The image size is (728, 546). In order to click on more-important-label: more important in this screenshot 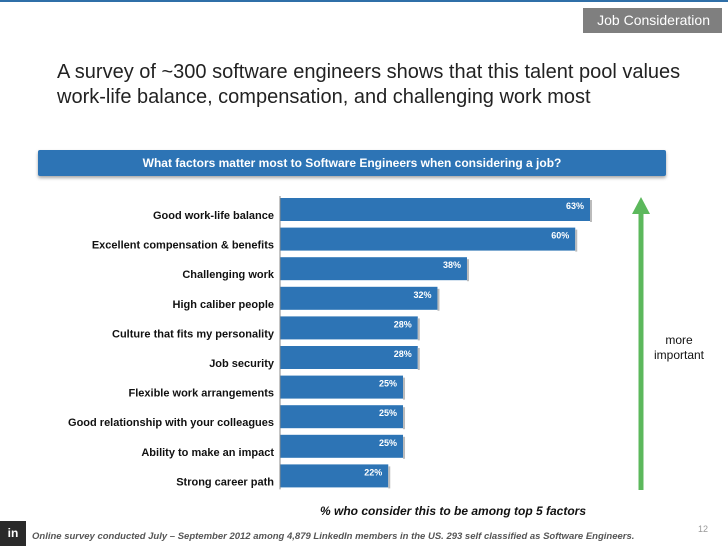, I will do `click(679, 347)`.